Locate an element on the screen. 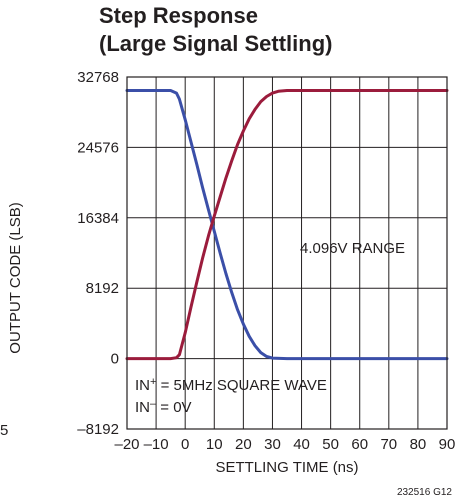  in-minus-rest: = 0V is located at coordinates (173, 407).